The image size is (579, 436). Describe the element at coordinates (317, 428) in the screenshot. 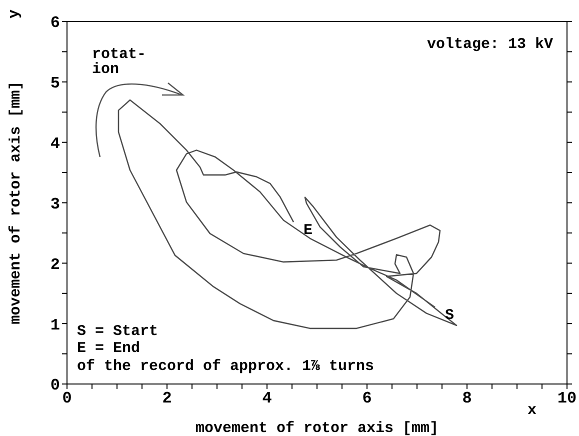

I see `x-axis-title: movement of rotor axis [mm]` at that location.